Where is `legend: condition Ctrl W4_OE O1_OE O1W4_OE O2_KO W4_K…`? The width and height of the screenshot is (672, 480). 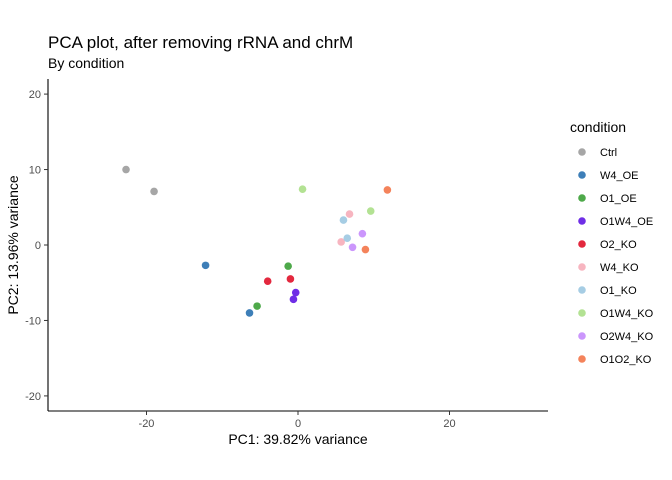
legend: condition Ctrl W4_OE O1_OE O1W4_OE O2_KO W4_K… is located at coordinates (612, 242).